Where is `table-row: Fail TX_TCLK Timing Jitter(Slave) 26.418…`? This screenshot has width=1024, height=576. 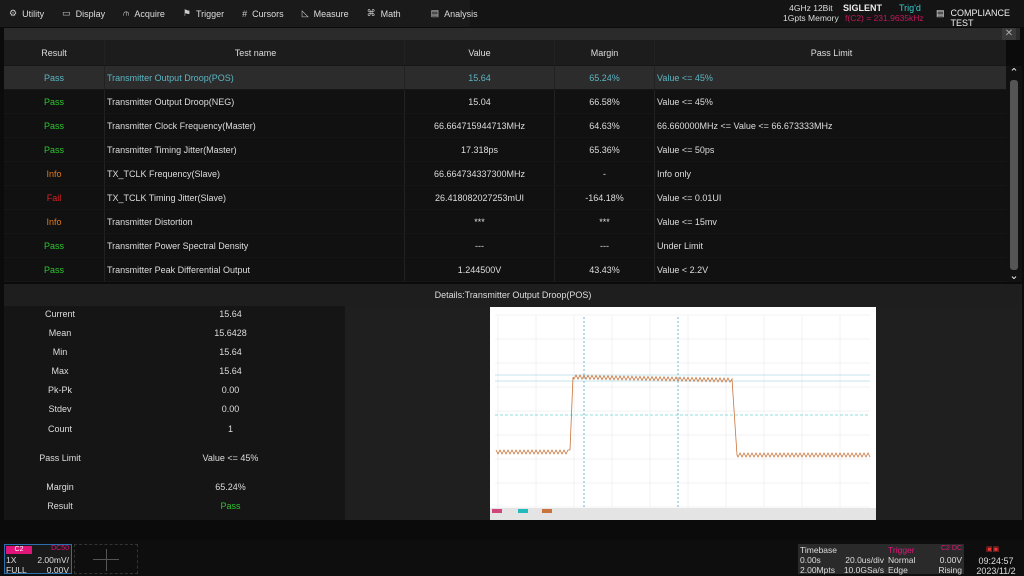
table-row: Fail TX_TCLK Timing Jitter(Slave) 26.418… is located at coordinates (505, 198).